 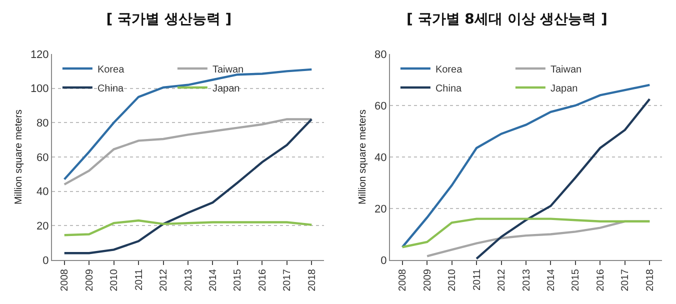 What do you see at coordinates (39, 54) in the screenshot?
I see `y-tick-label: 120` at bounding box center [39, 54].